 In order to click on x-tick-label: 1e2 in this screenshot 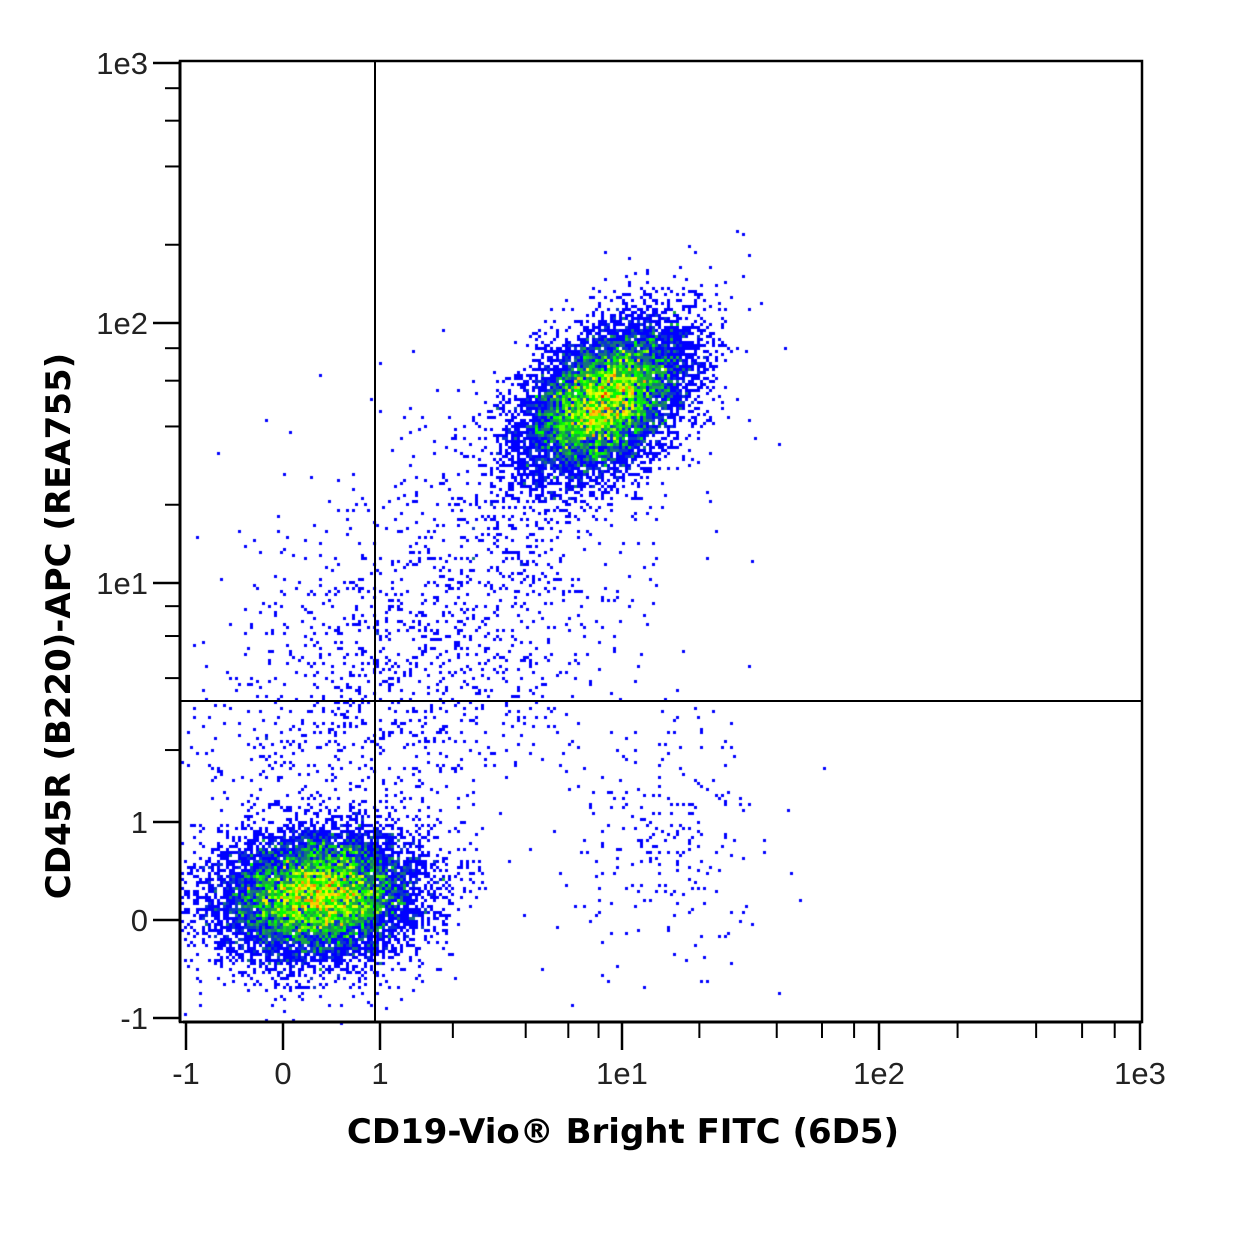, I will do `click(879, 1073)`.